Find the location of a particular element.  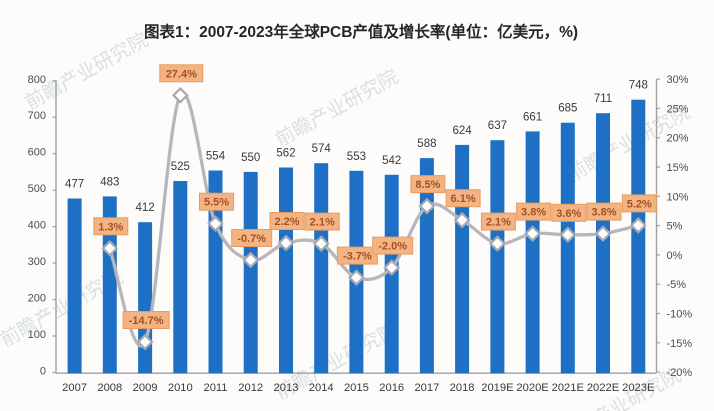

svg-text: 2022E is located at coordinates (603, 388).